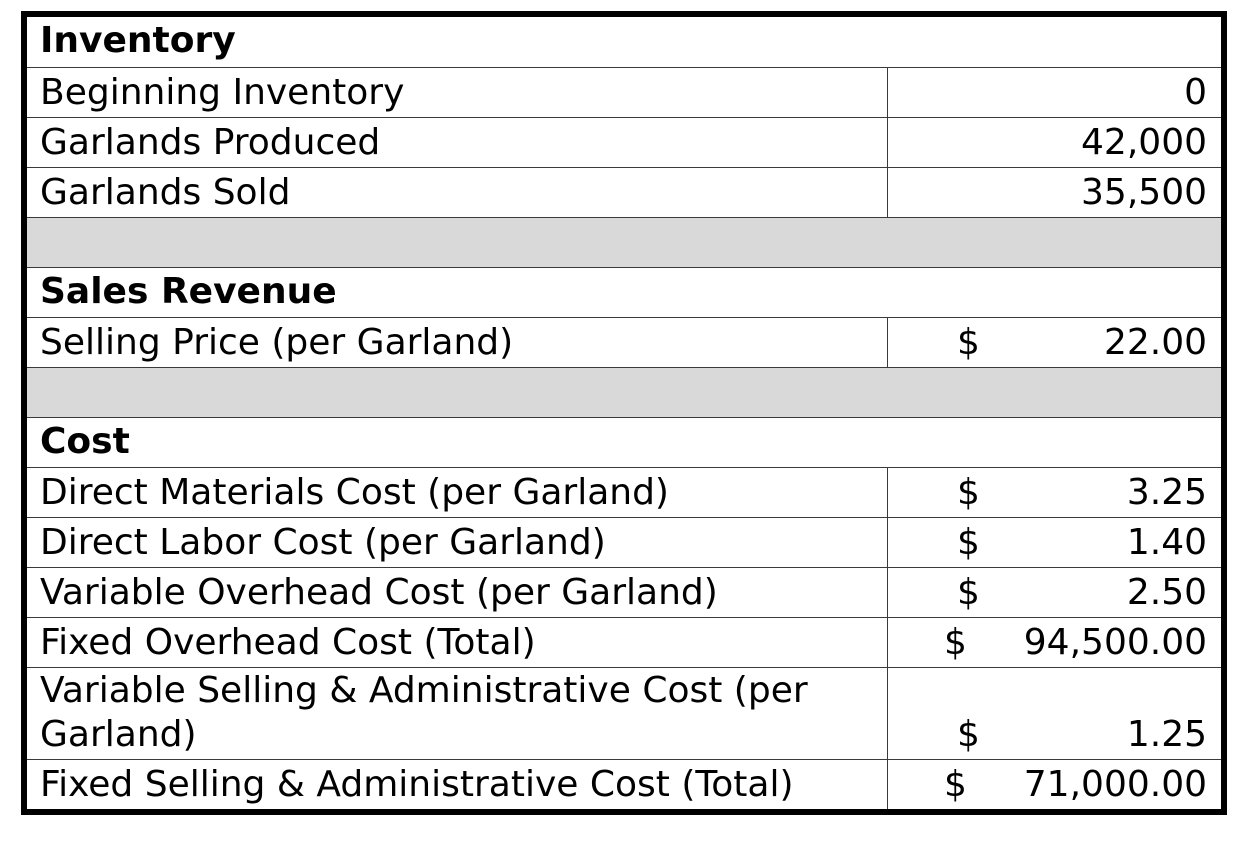 Image resolution: width=1252 pixels, height=856 pixels. What do you see at coordinates (1195, 92) in the screenshot?
I see `row-value: 0` at bounding box center [1195, 92].